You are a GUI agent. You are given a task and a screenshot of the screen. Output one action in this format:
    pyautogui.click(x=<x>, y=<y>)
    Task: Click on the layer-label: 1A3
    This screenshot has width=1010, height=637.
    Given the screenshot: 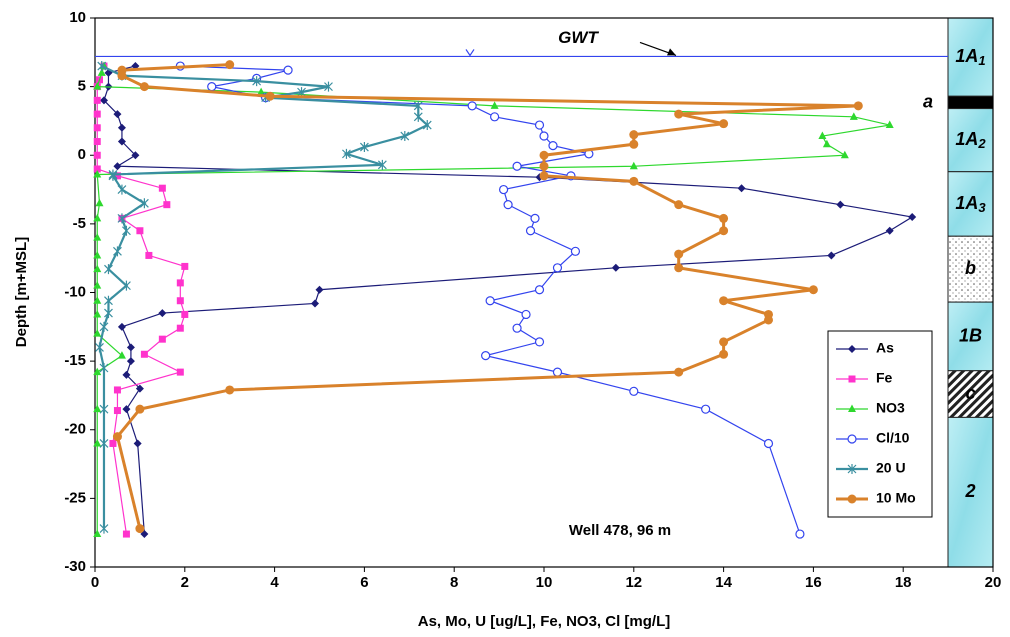 What is the action you would take?
    pyautogui.click(x=970, y=204)
    